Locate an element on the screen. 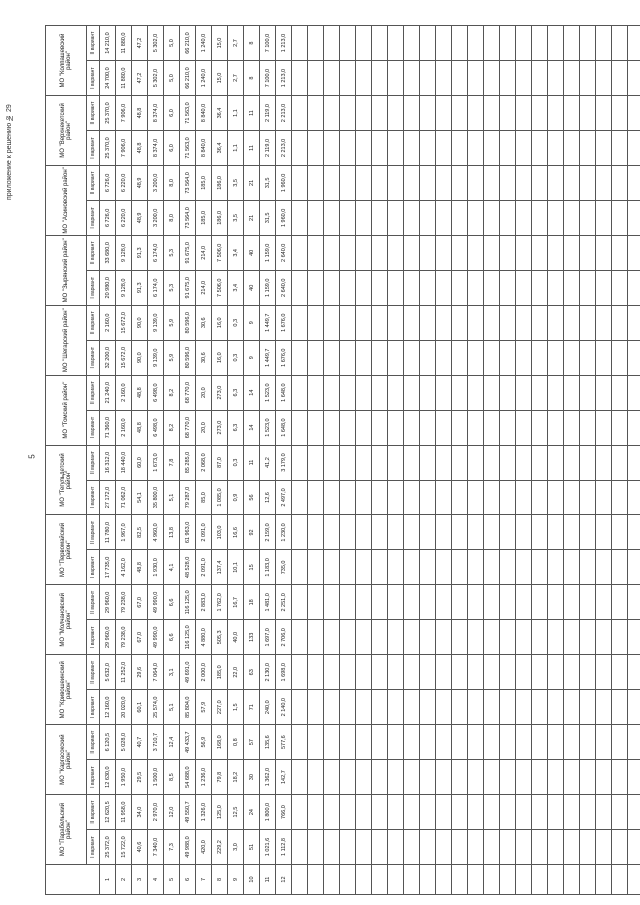  table-cell: 4 960,0 is located at coordinates (155, 532).